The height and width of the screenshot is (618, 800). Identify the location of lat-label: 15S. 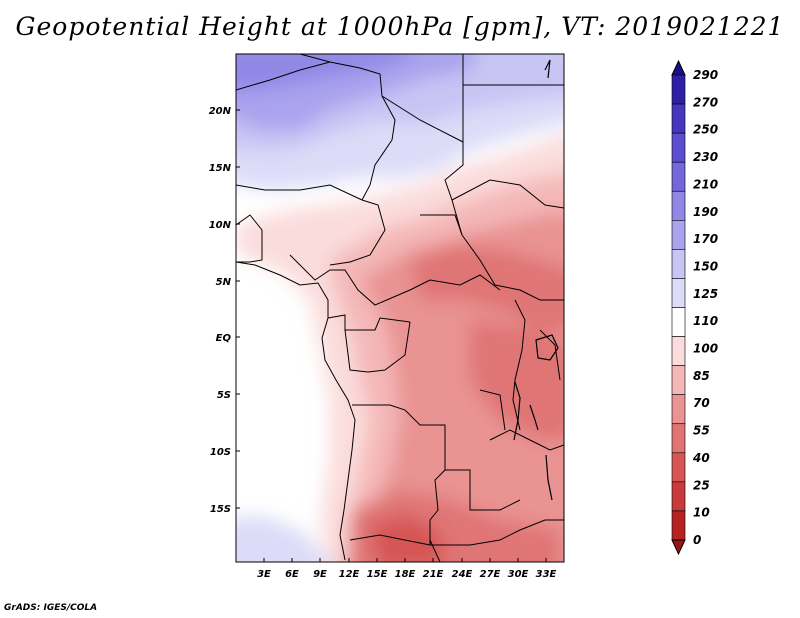
(220, 509).